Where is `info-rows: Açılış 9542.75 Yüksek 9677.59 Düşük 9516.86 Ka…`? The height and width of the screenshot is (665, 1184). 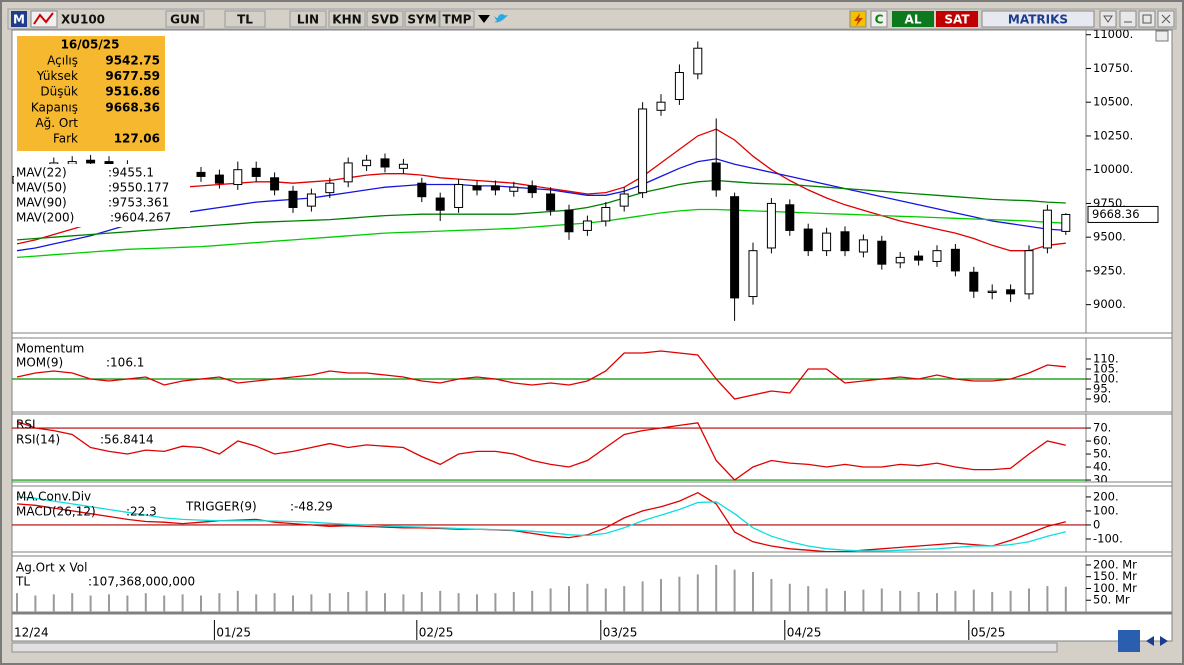
info-rows: Açılış 9542.75 Yüksek 9677.59 Düşük 9516.86 Ka… is located at coordinates (95, 100).